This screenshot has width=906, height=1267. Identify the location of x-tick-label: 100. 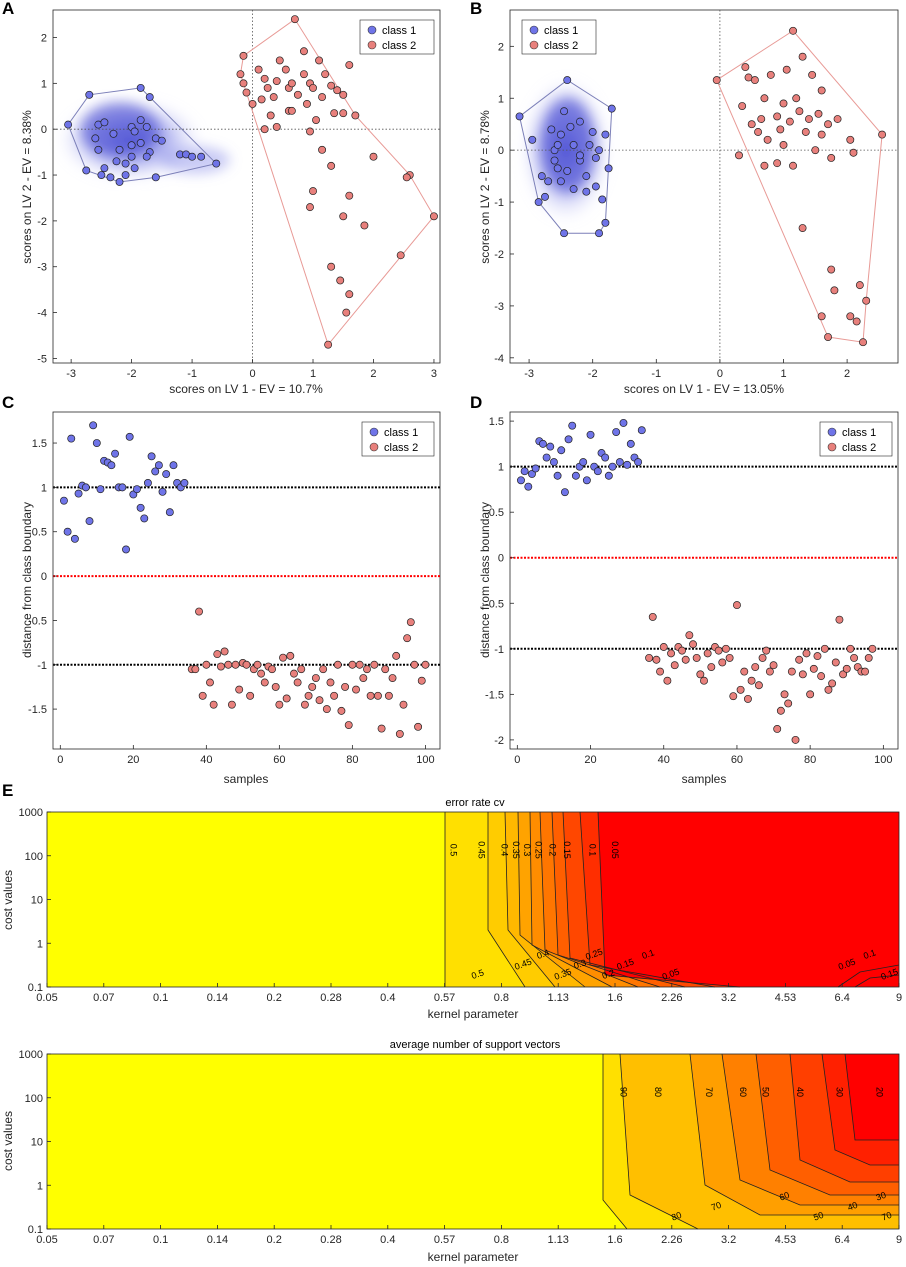
(883, 760).